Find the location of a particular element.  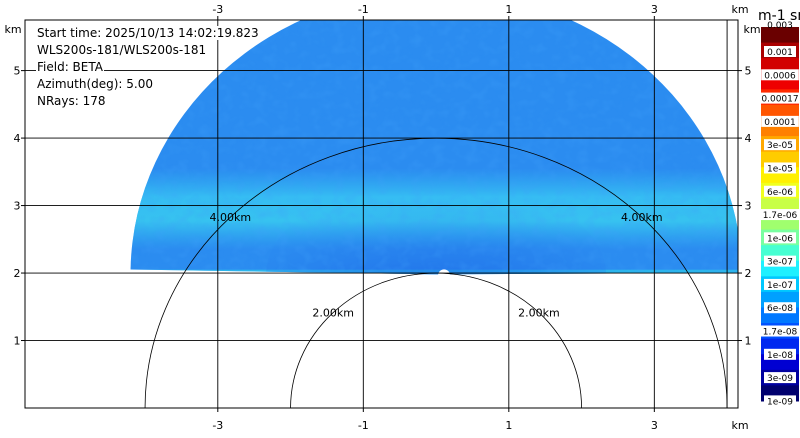

y-tick-label-right: 5 is located at coordinates (748, 71).